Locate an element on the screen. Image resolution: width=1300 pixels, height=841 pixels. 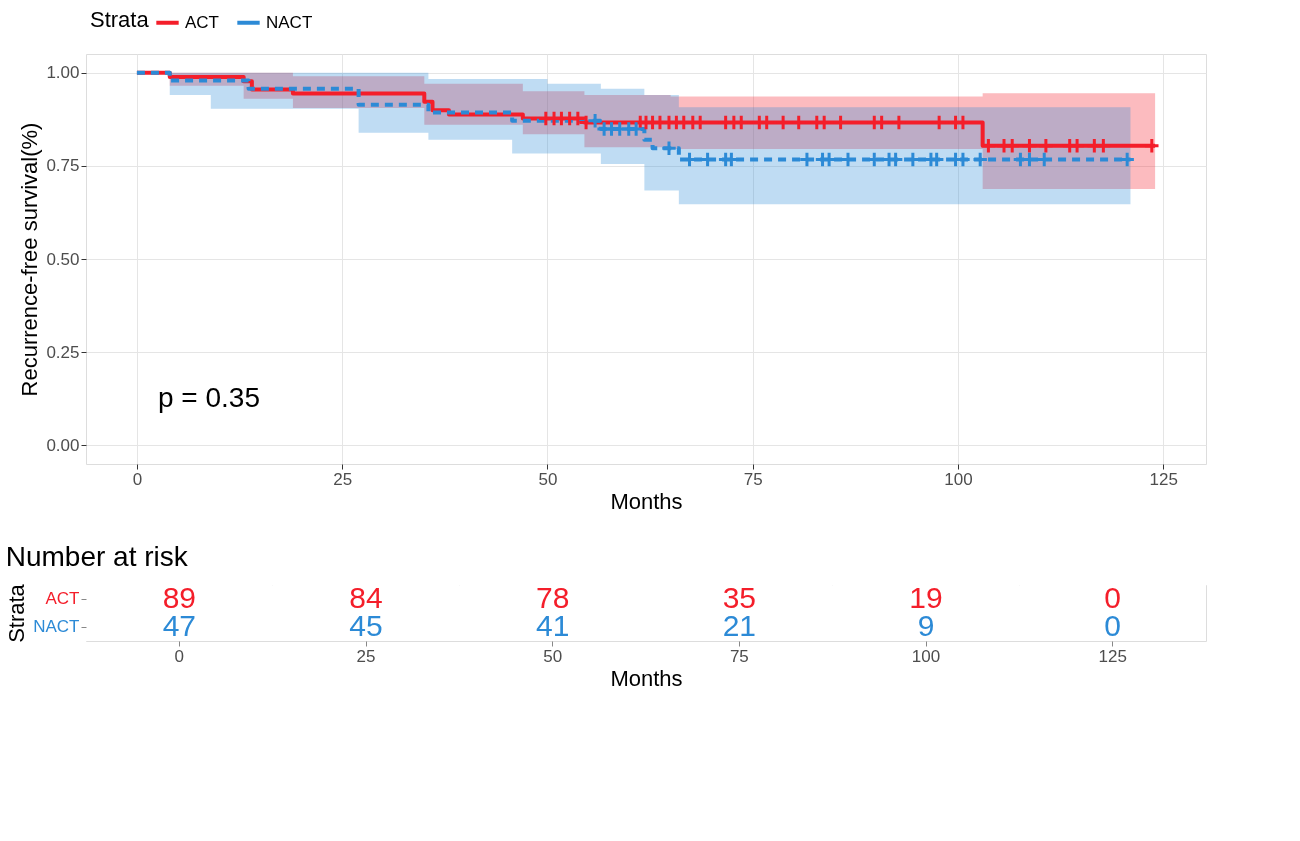
y-axis-title: Recurrence-free survival(%) is located at coordinates (30, 259).